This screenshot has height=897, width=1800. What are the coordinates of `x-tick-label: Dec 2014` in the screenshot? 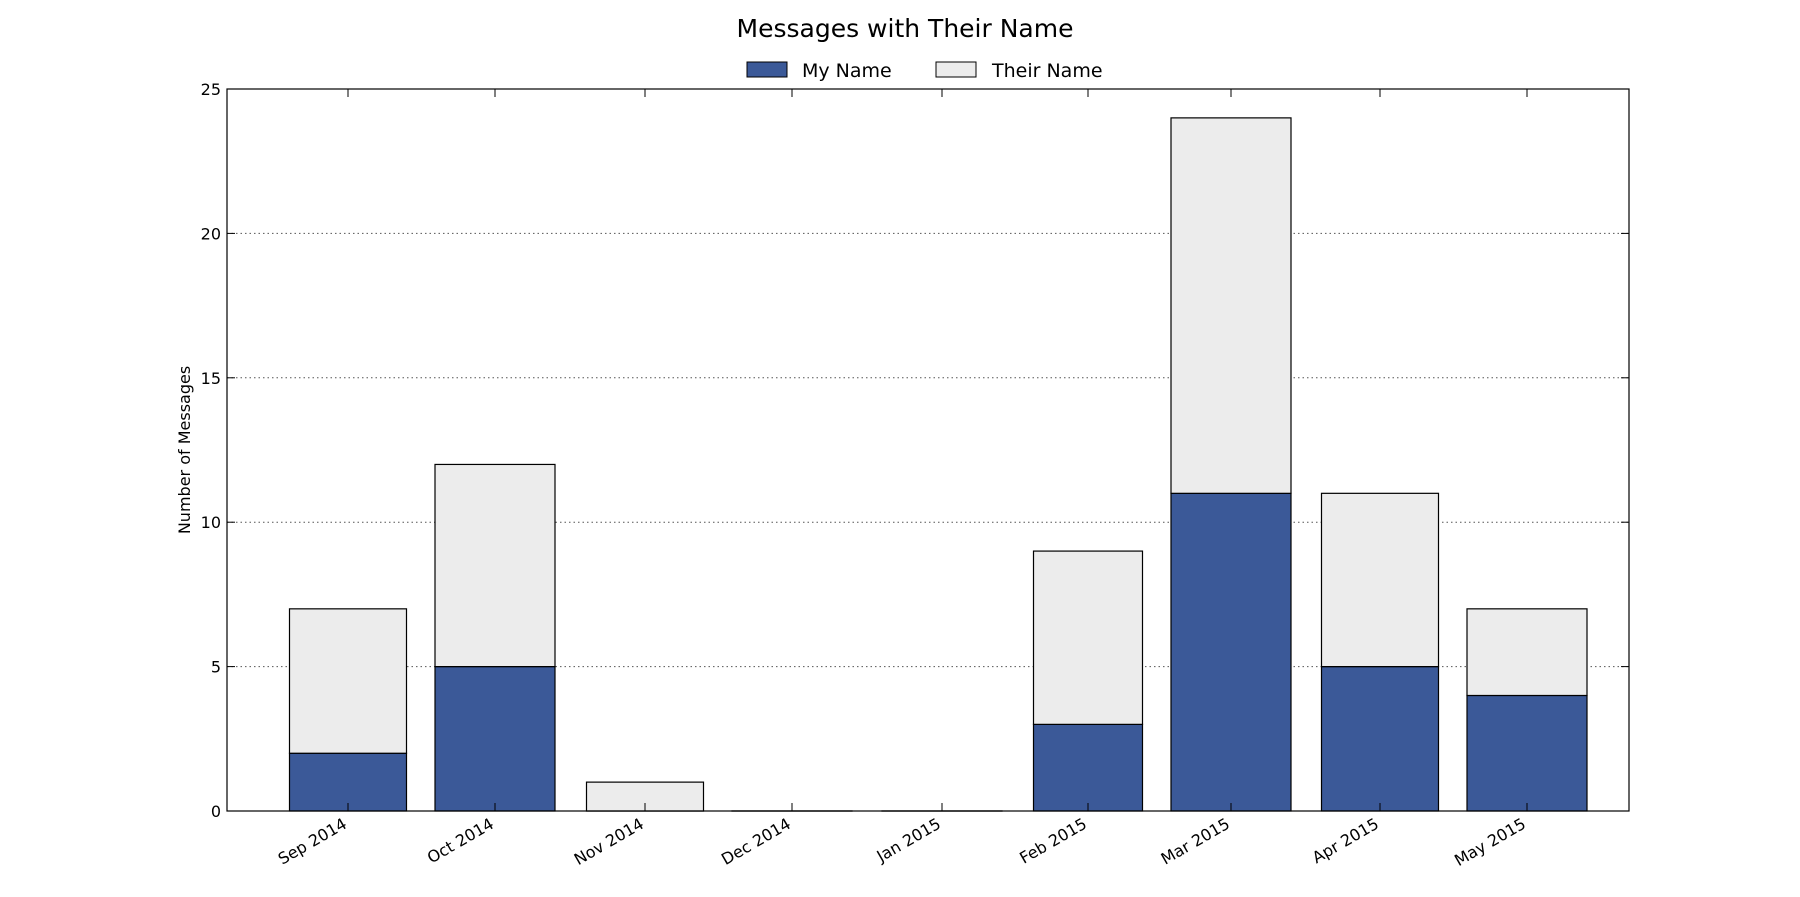 It's located at (756, 841).